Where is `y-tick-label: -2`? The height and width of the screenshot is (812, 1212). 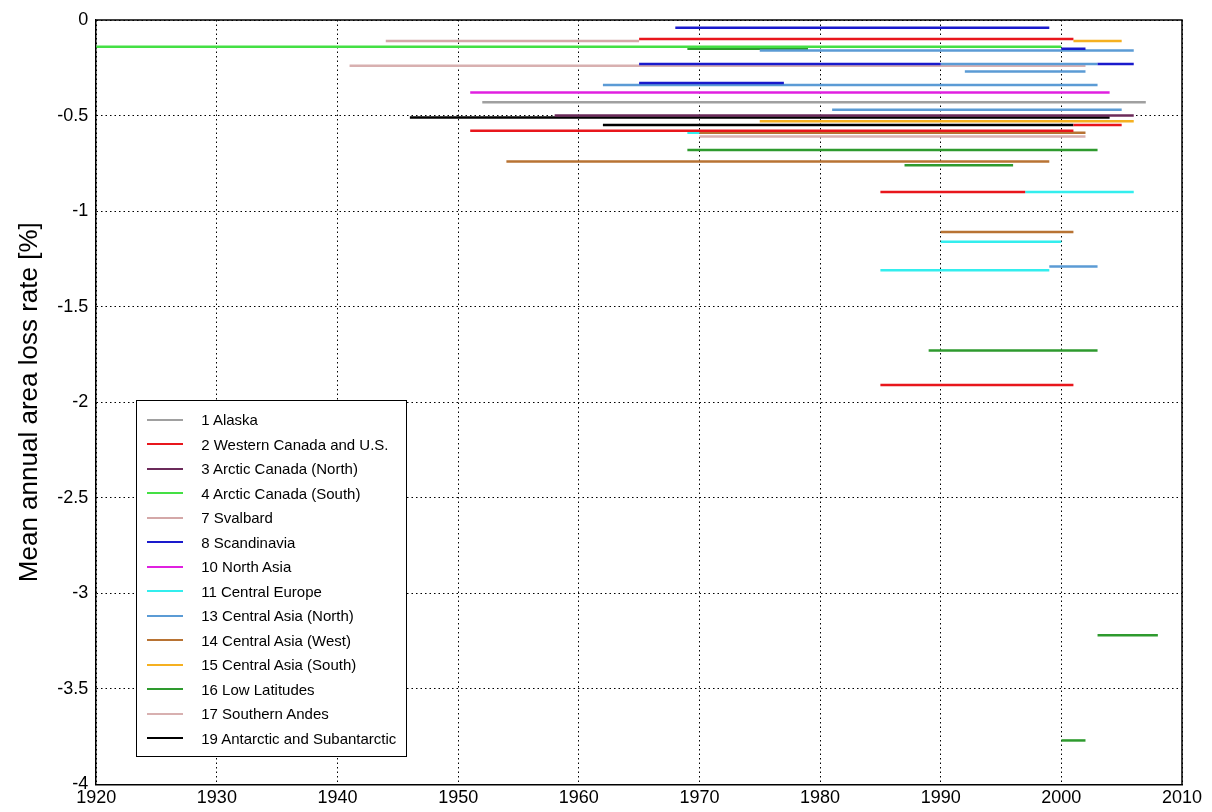
y-tick-label: -2 is located at coordinates (80, 401).